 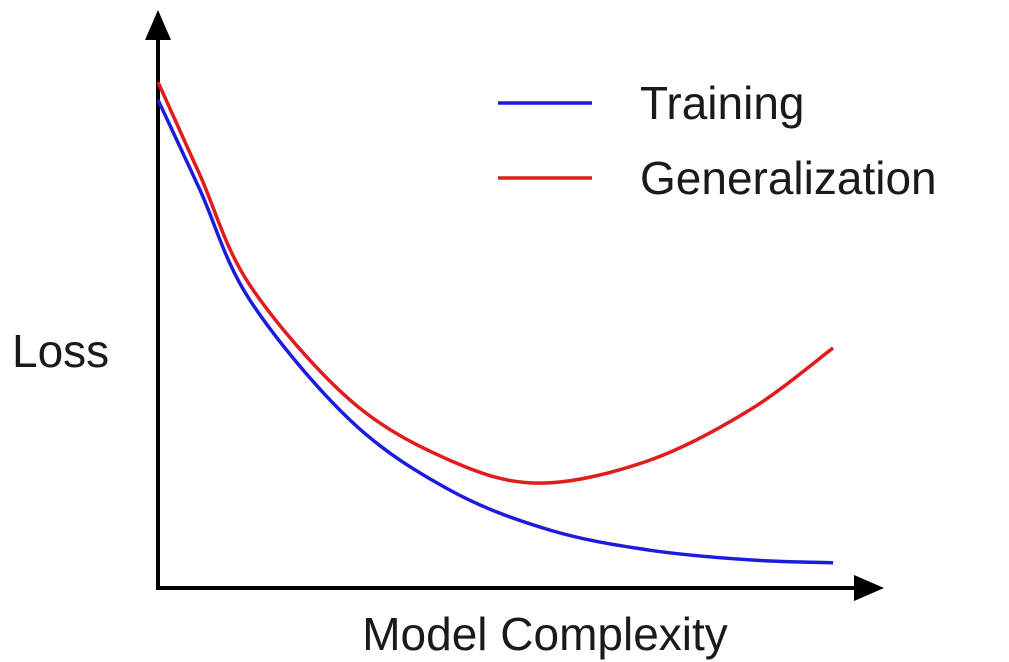 What do you see at coordinates (60, 351) in the screenshot?
I see `y-axis-label: Loss` at bounding box center [60, 351].